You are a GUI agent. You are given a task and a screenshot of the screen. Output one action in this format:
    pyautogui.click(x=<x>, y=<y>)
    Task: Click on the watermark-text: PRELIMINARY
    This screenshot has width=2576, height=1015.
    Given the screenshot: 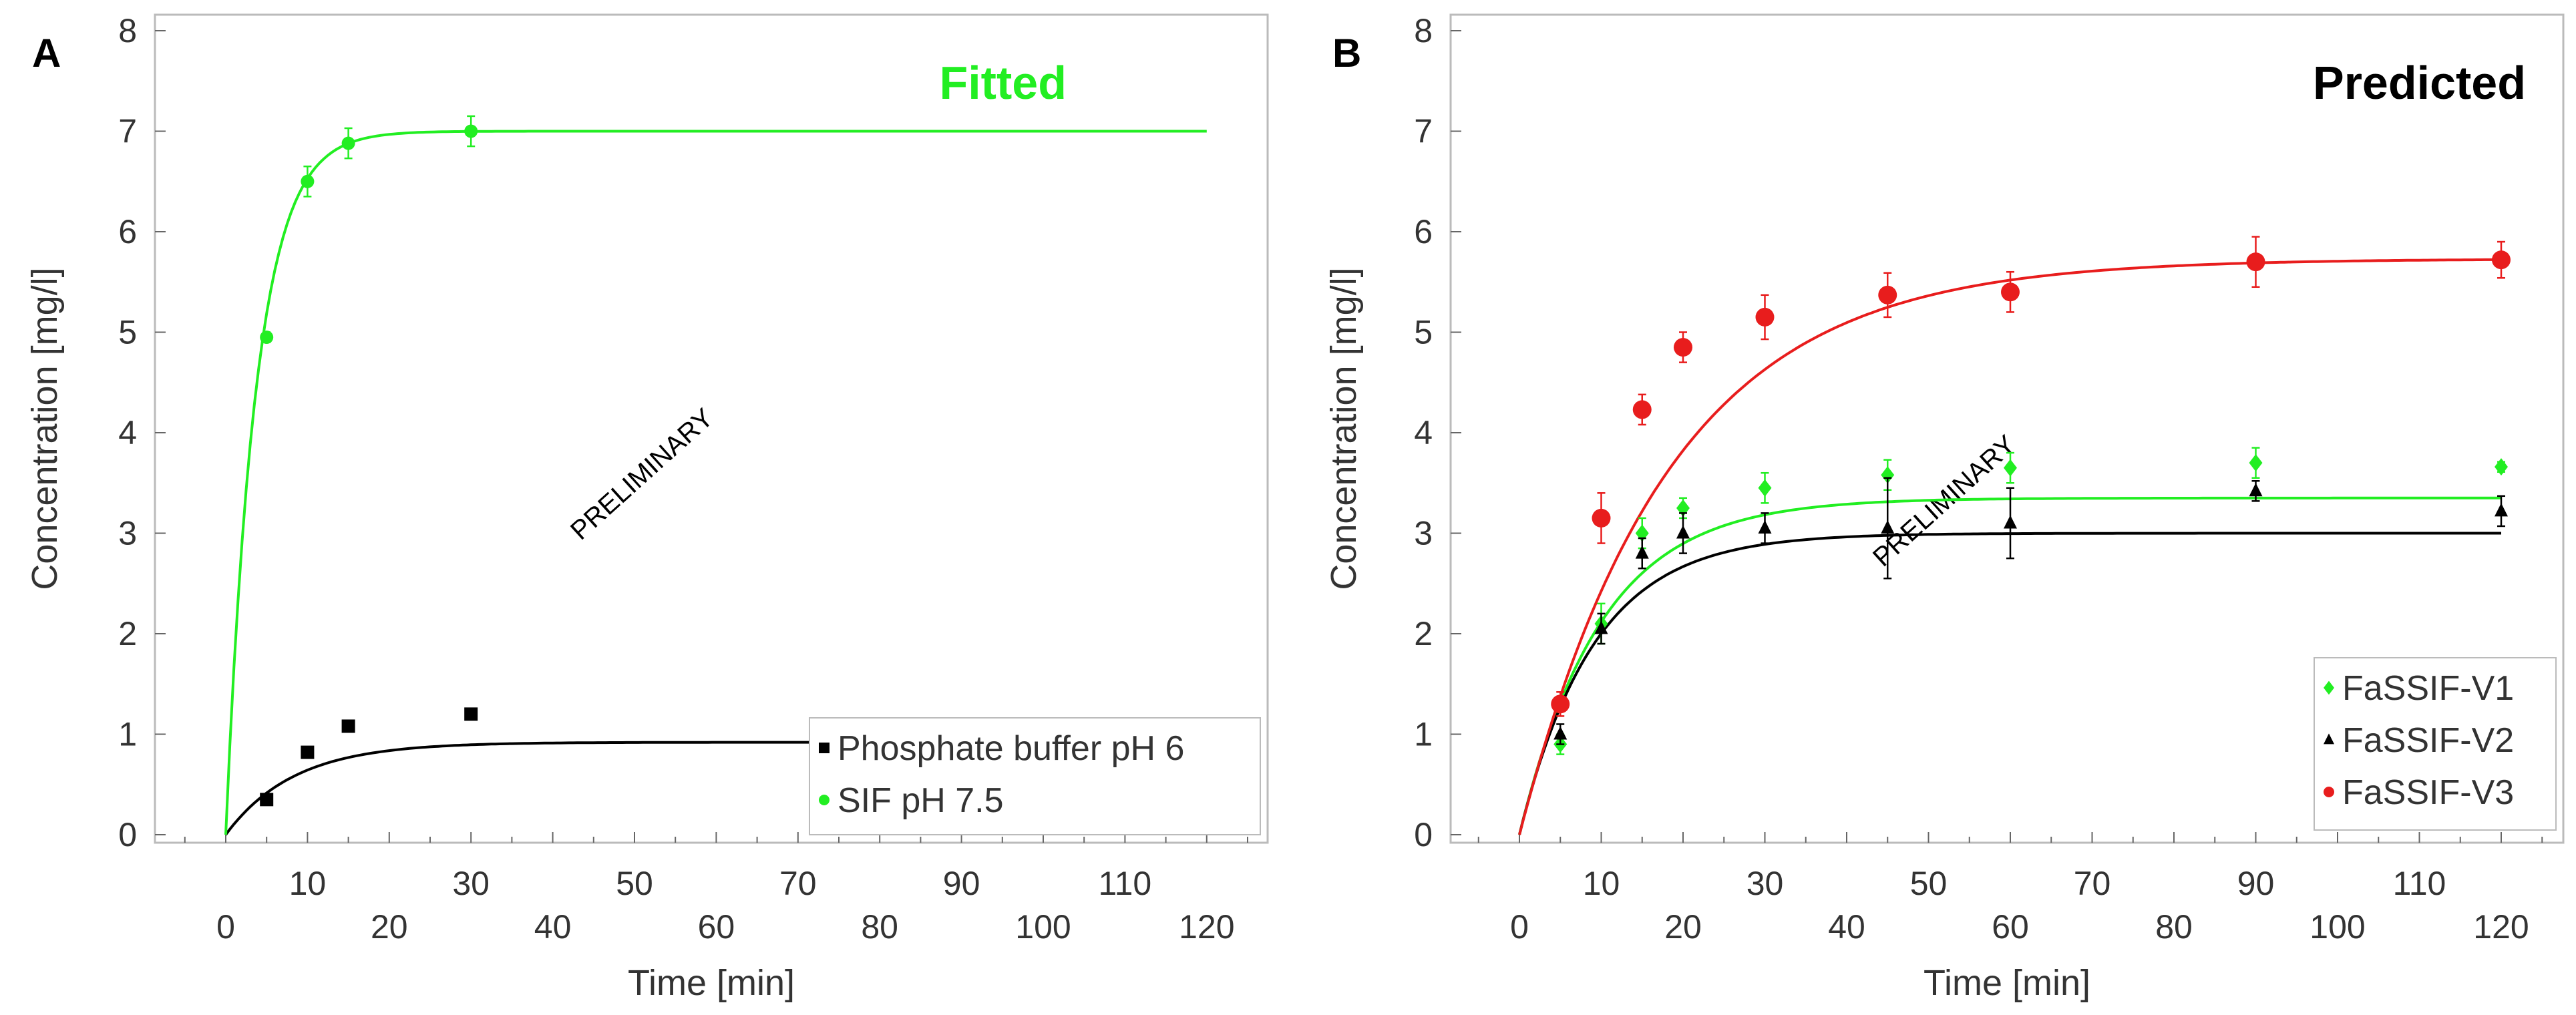 What is the action you would take?
    pyautogui.click(x=642, y=474)
    